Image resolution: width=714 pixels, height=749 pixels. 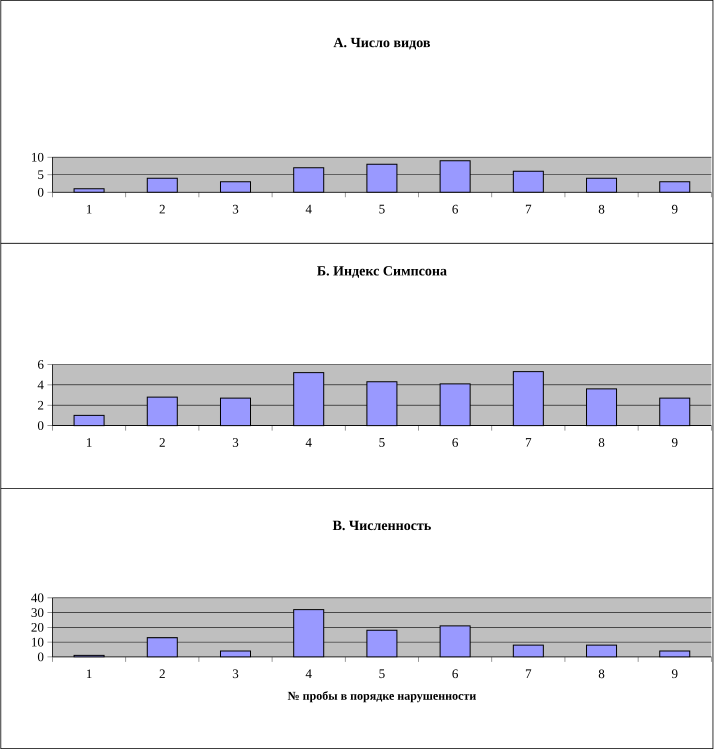 What do you see at coordinates (382, 696) in the screenshot?
I see `x-axis-title: № пробы в порядке нарушенности` at bounding box center [382, 696].